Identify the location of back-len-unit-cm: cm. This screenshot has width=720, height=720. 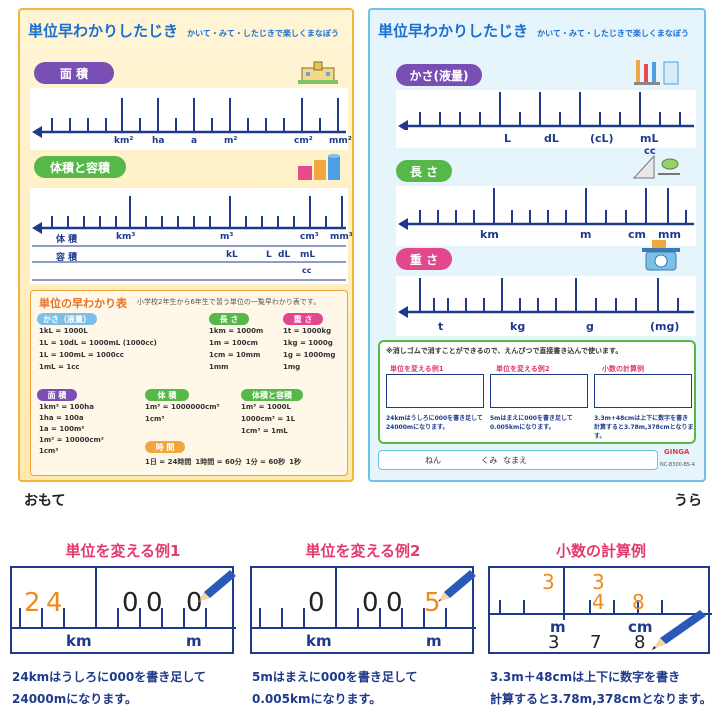
(637, 234).